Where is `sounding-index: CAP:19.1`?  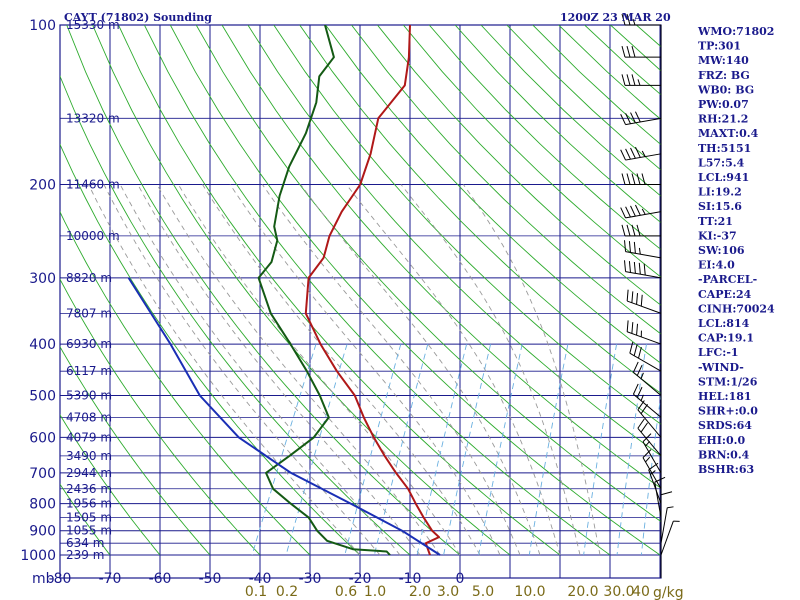 sounding-index: CAP:19.1 is located at coordinates (726, 338).